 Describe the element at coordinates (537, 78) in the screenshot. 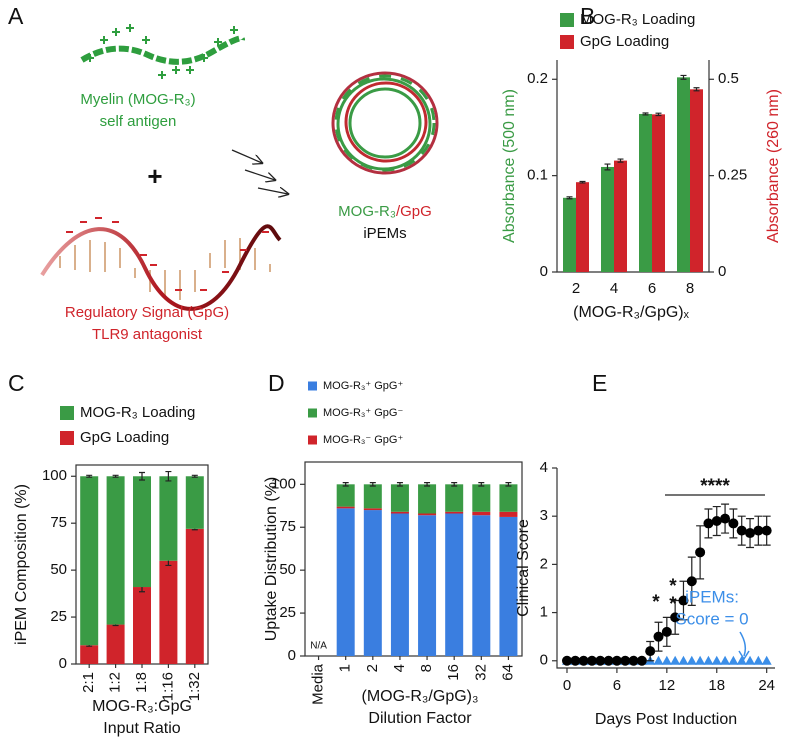

I see `y-tick-label: 0.2` at that location.